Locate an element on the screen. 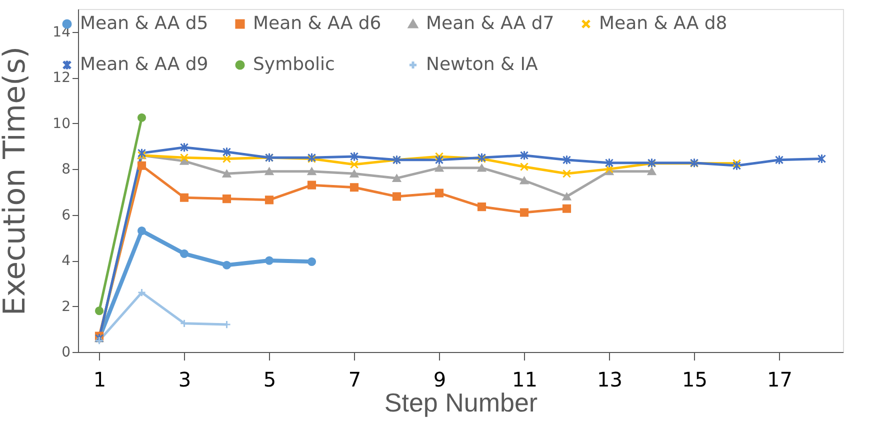  y-tick-label: 6 is located at coordinates (66, 215).